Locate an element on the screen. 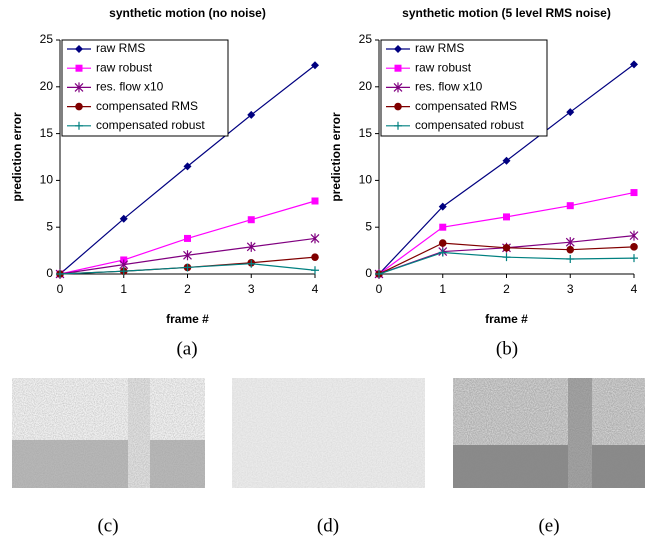 The image size is (648, 549). chart-title: synthetic motion (5 level RMS noise) is located at coordinates (506, 13).